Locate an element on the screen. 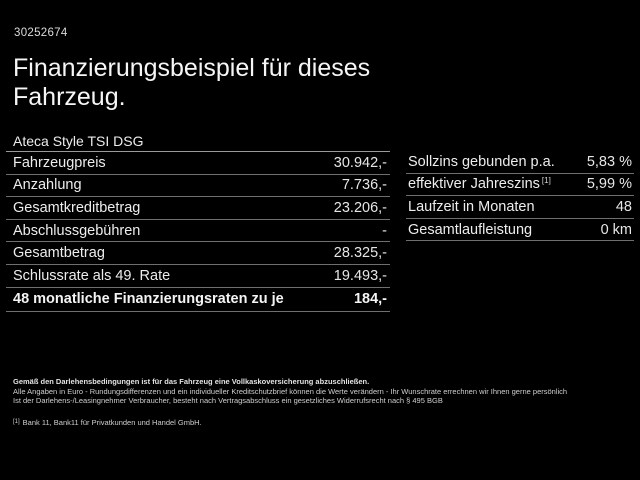  row-value: 184,- is located at coordinates (370, 299).